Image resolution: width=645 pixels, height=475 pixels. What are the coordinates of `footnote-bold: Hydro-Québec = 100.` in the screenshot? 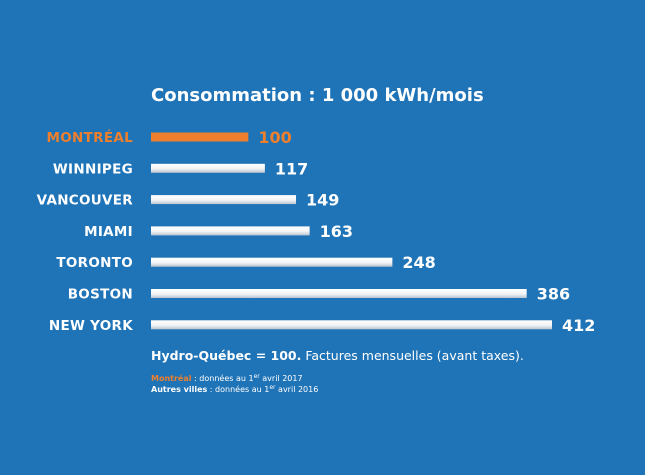 It's located at (226, 355).